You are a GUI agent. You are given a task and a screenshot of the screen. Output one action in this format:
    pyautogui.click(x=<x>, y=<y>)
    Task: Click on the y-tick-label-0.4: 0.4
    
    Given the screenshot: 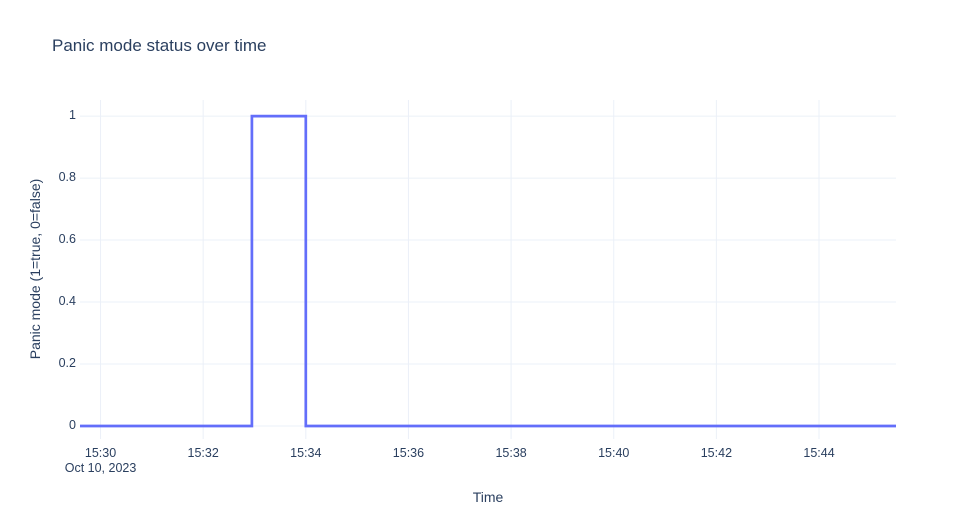 What is the action you would take?
    pyautogui.click(x=67, y=301)
    